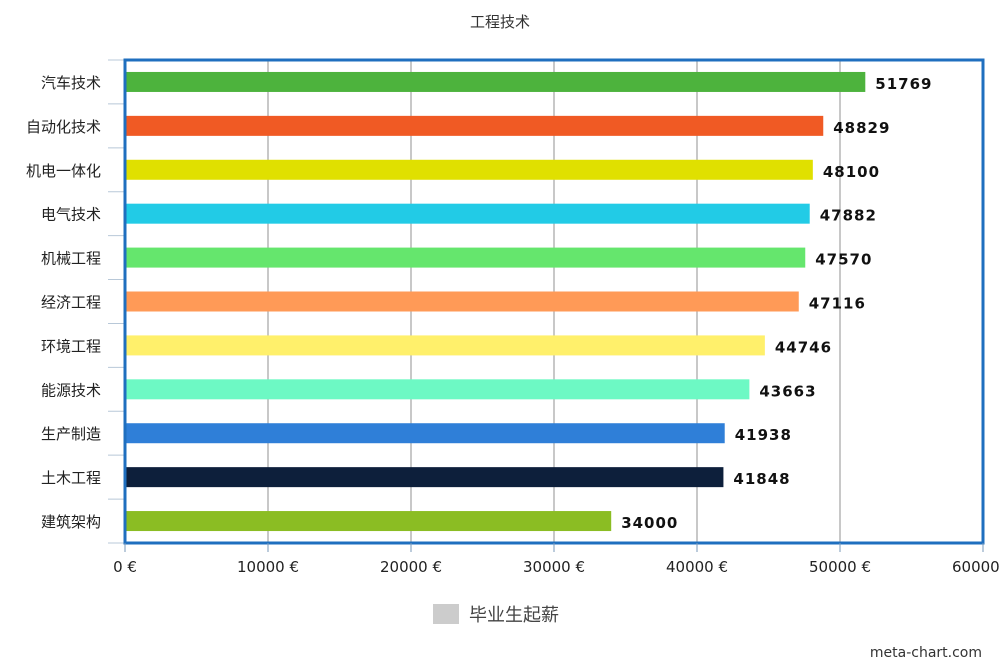  What do you see at coordinates (71, 390) in the screenshot?
I see `y-tick-label: 能源技术` at bounding box center [71, 390].